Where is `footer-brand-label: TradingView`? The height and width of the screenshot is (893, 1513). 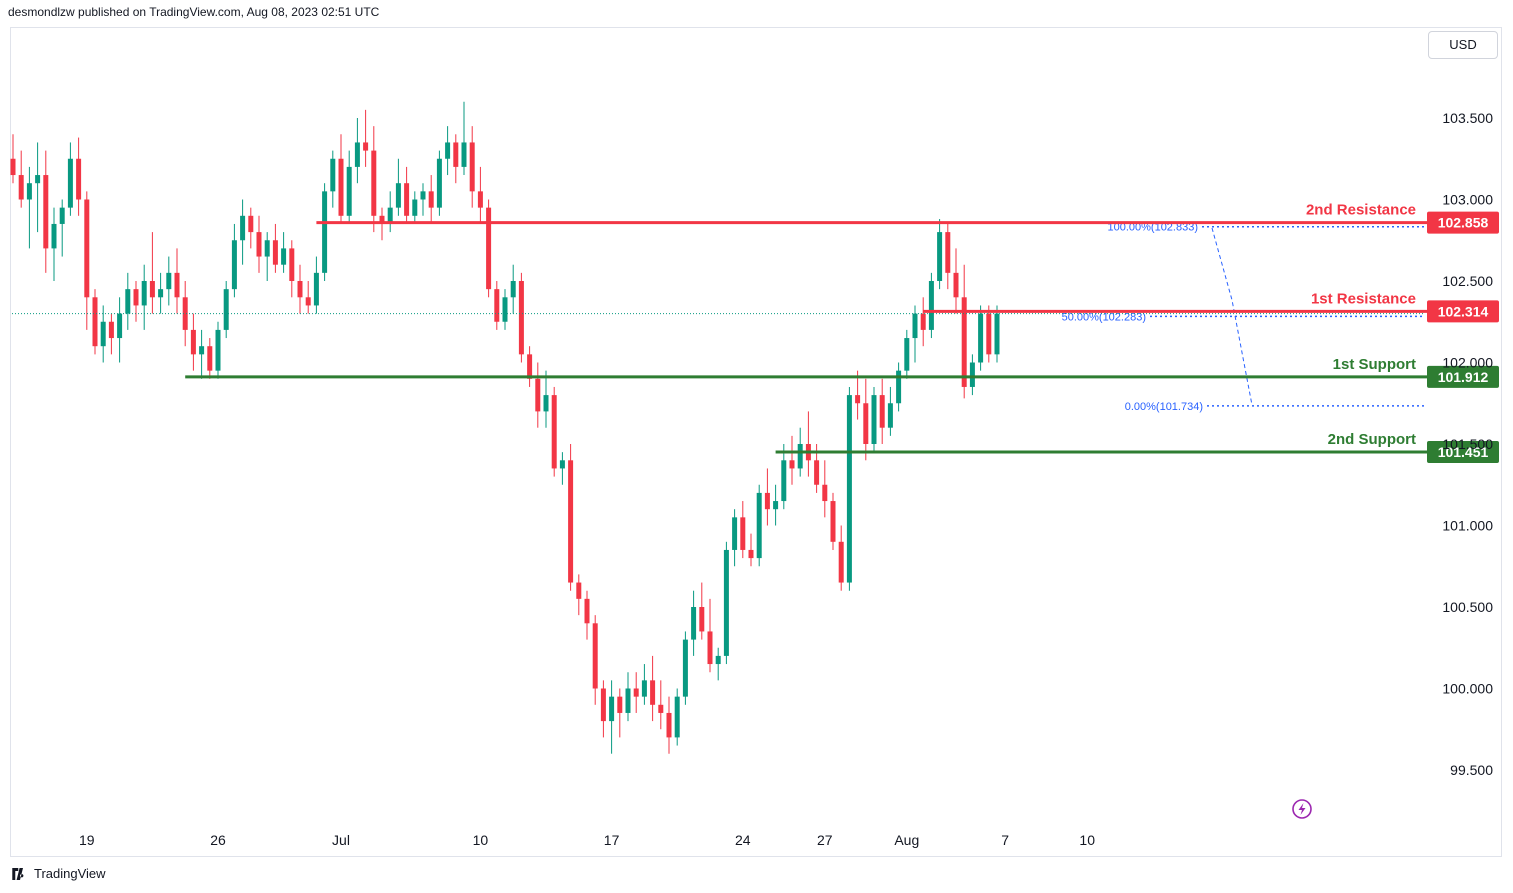 footer-brand-label: TradingView is located at coordinates (70, 873).